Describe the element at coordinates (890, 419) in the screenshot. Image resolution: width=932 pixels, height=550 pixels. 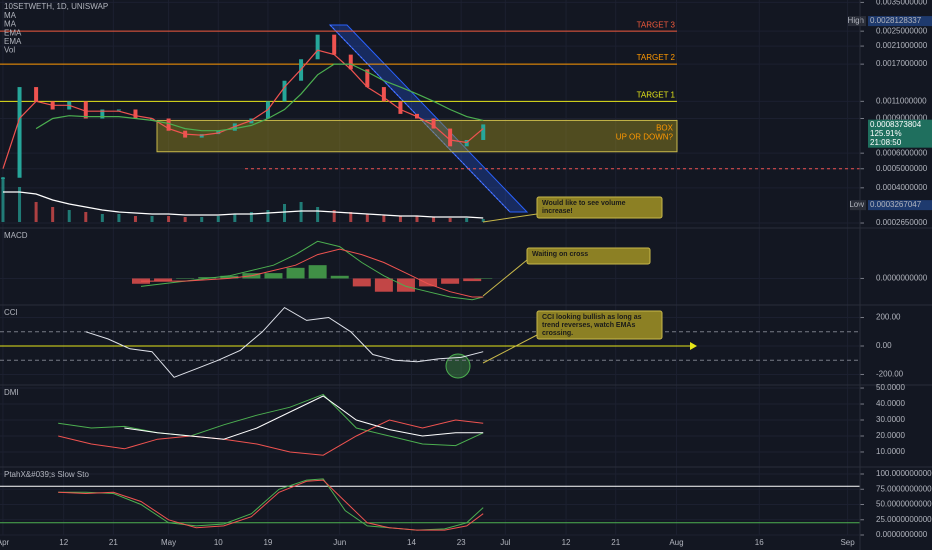
I see `y-tick-label: 30.0000` at that location.